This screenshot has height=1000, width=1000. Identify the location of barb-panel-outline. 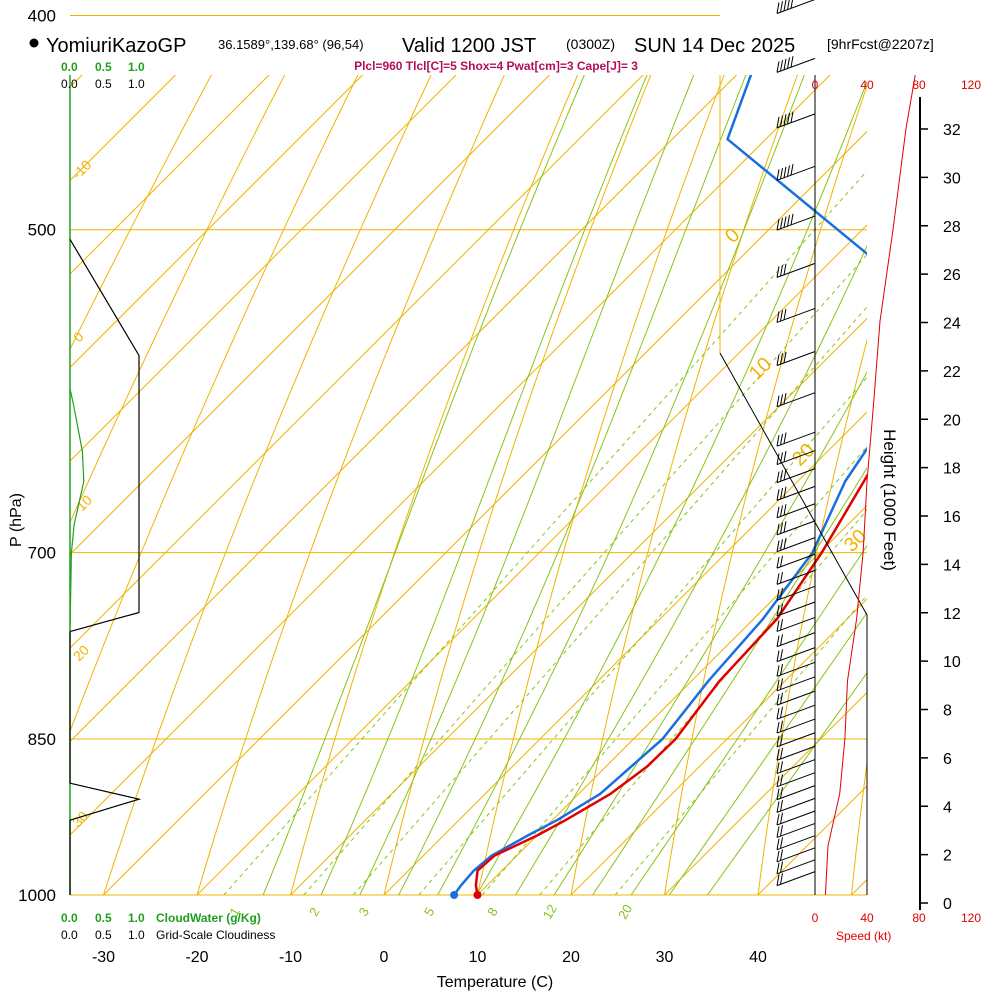
(793, 623).